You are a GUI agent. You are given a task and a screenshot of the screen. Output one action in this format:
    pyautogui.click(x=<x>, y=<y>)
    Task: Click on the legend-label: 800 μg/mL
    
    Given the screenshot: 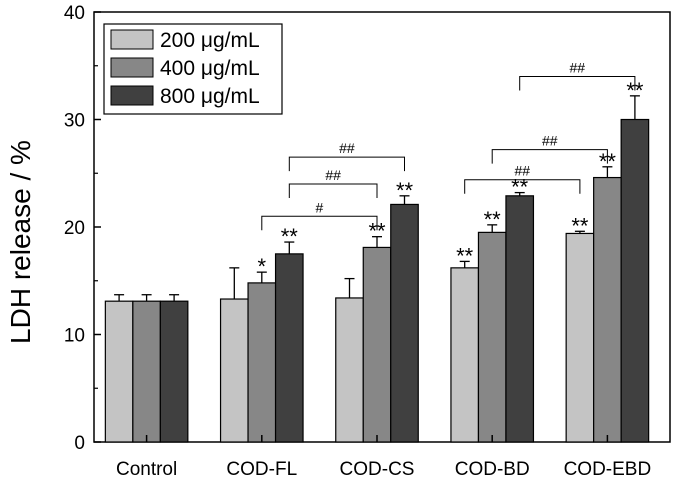 What is the action you would take?
    pyautogui.click(x=210, y=96)
    